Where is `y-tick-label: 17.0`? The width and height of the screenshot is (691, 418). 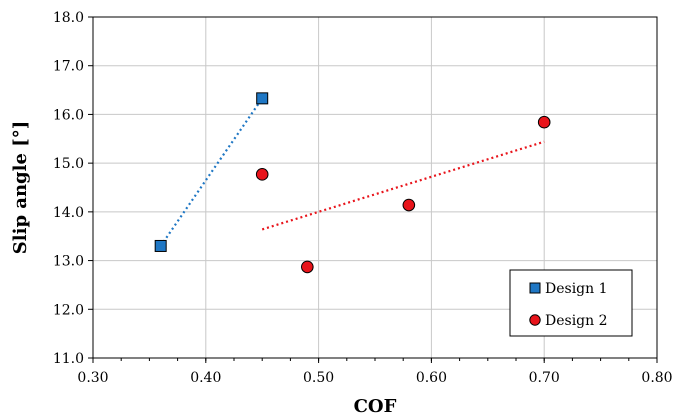 y-tick-label: 17.0 is located at coordinates (68, 67).